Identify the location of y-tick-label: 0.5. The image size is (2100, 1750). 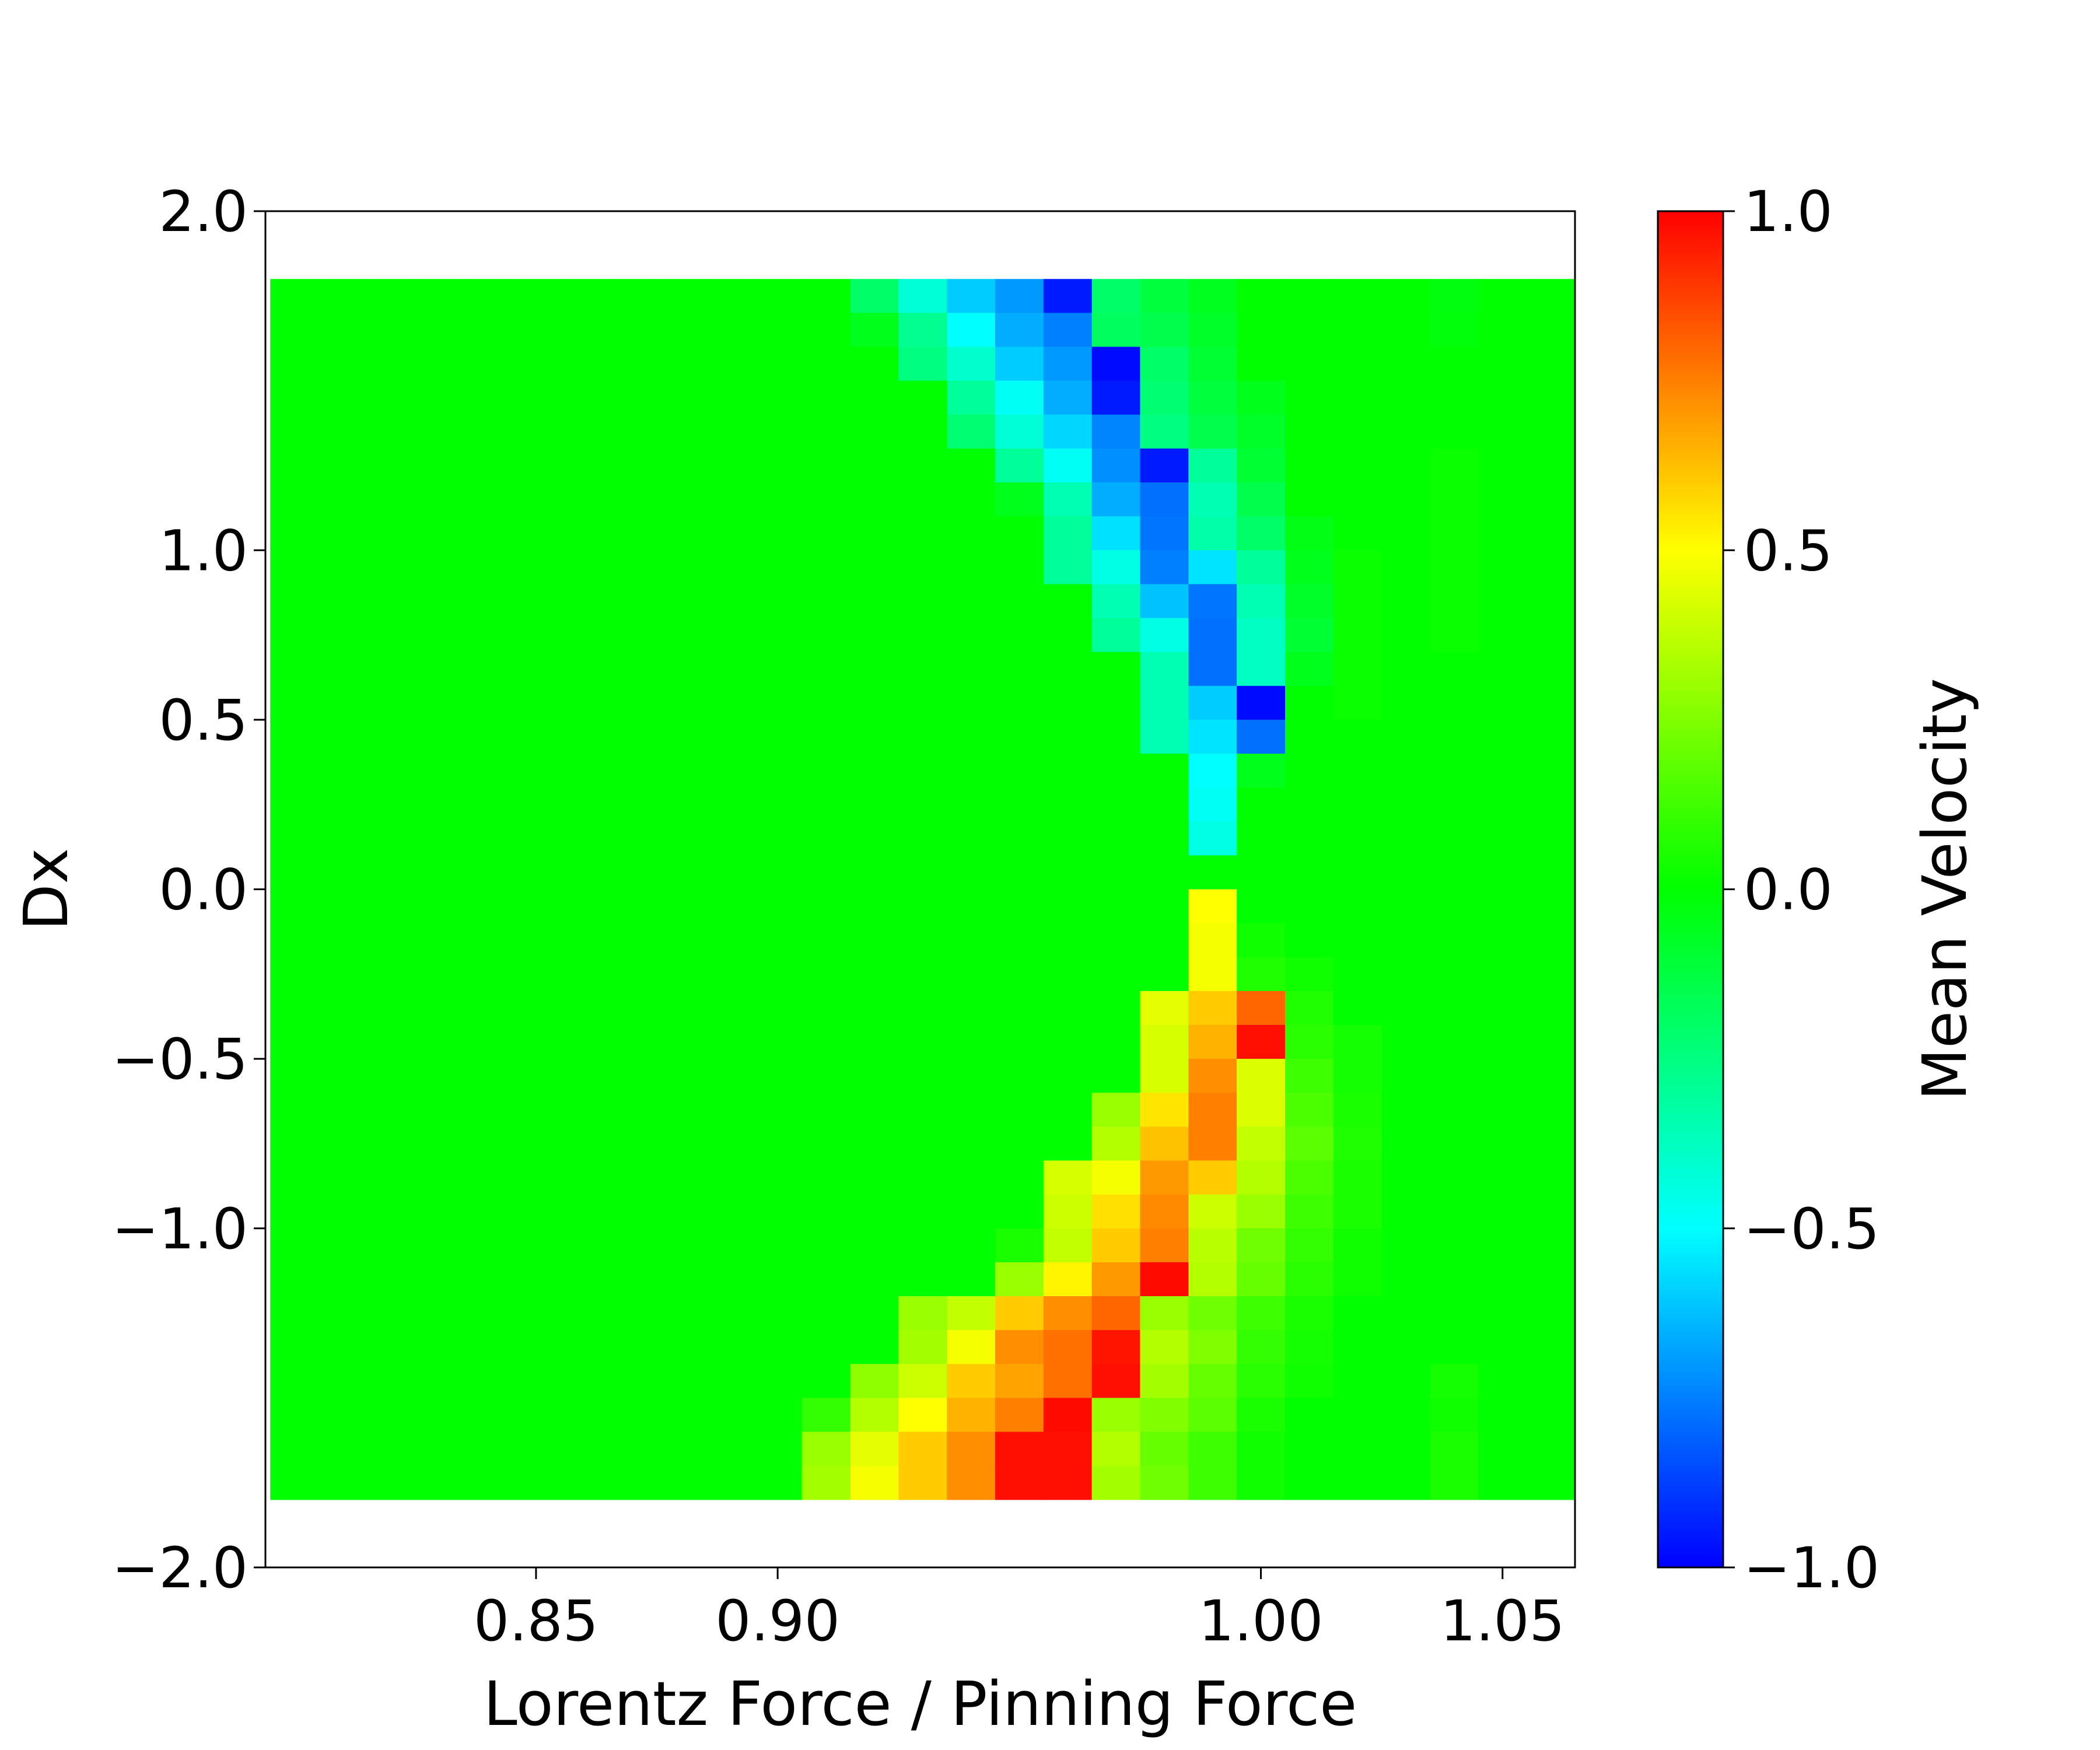
(203, 720).